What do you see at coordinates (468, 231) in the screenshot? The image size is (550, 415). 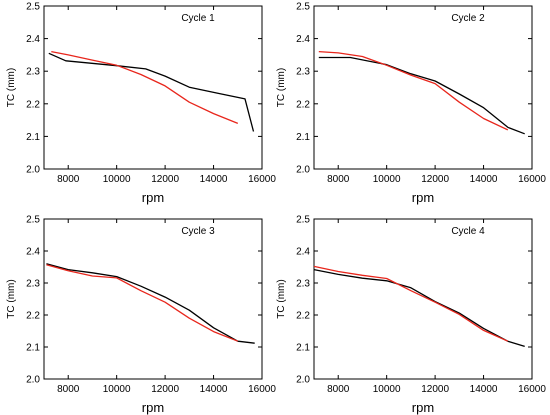 I see `panel-title: Cycle 4` at bounding box center [468, 231].